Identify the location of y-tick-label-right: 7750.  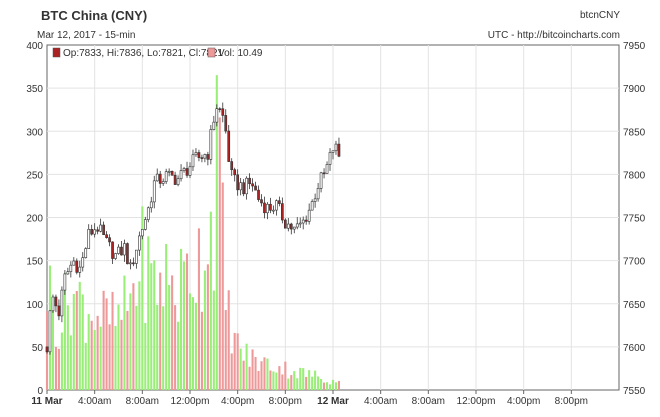
(634, 219).